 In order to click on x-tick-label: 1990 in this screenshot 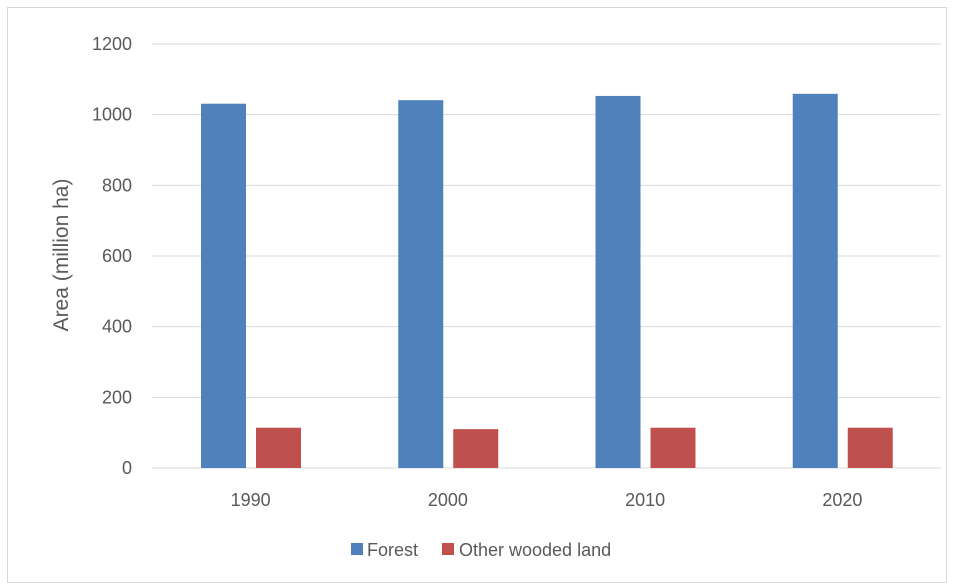, I will do `click(251, 500)`.